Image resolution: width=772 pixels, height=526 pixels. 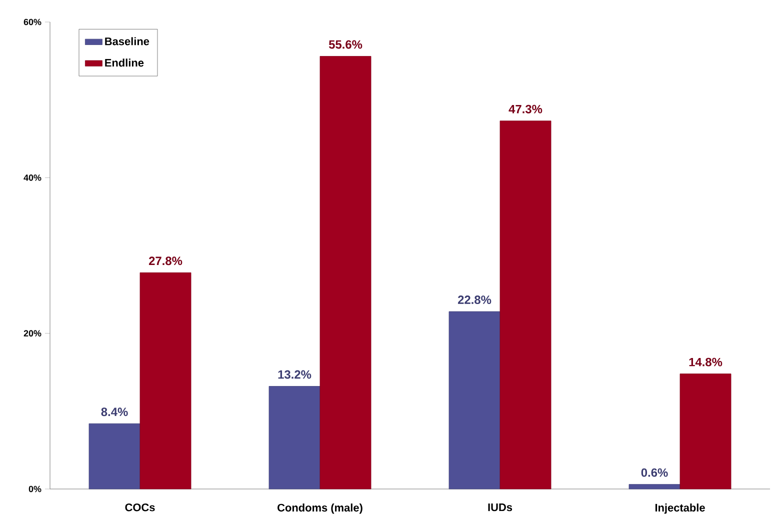 I want to click on legend-label: Endline, so click(x=124, y=62).